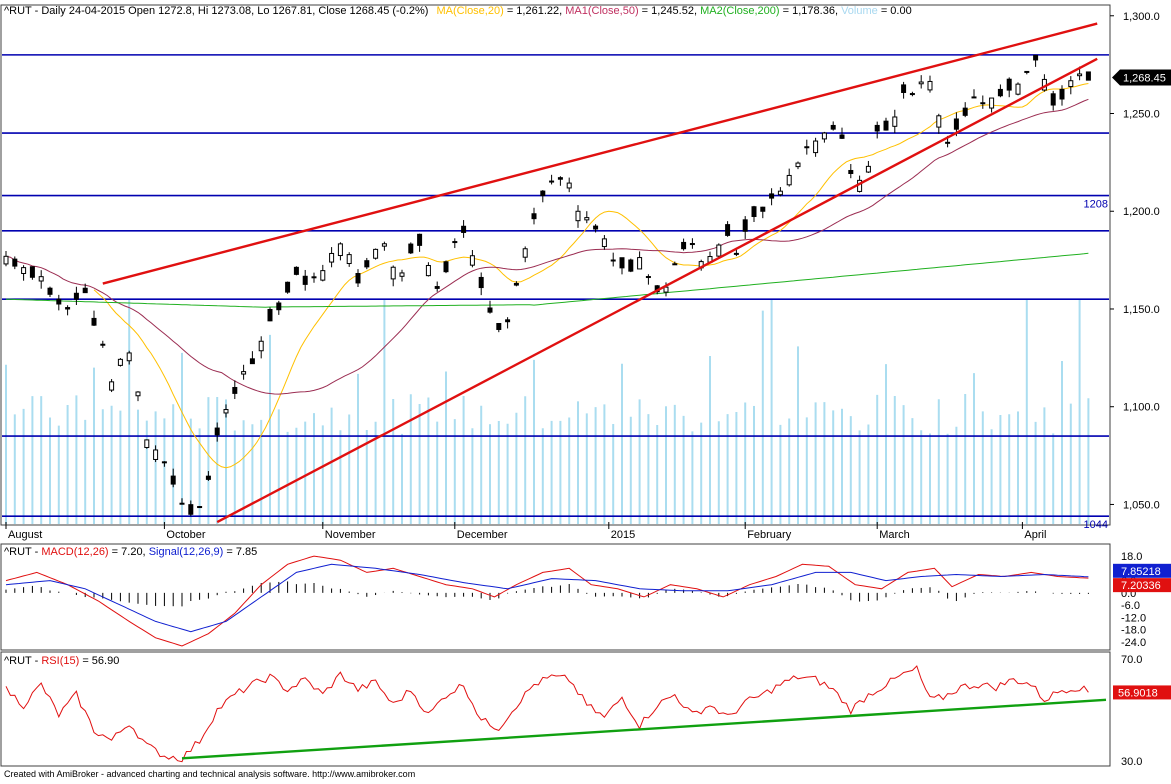 The image size is (1171, 784). What do you see at coordinates (623, 535) in the screenshot?
I see `x-axis-label: 2015` at bounding box center [623, 535].